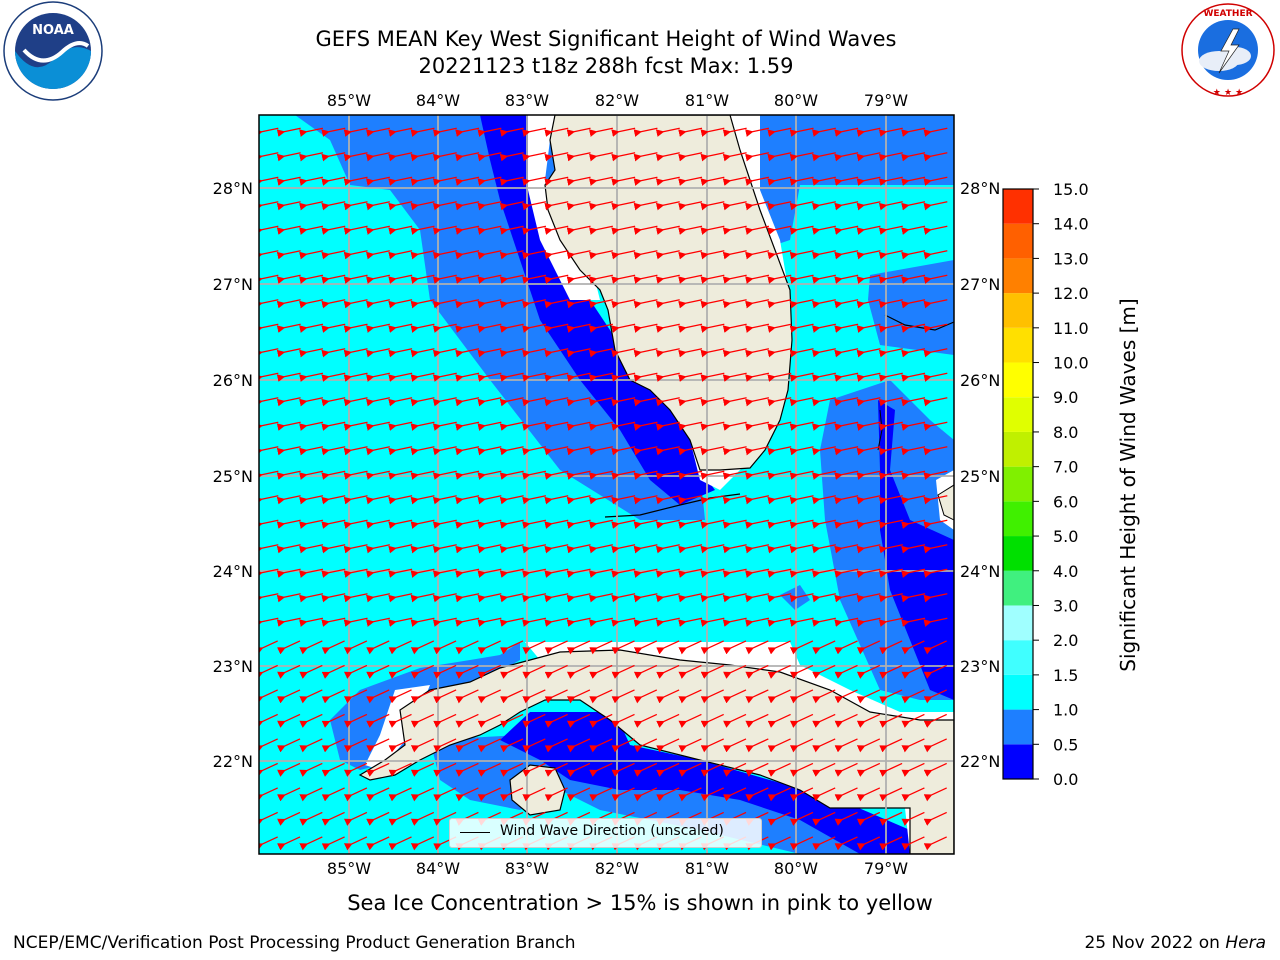  Describe the element at coordinates (1065, 605) in the screenshot. I see `colorbar-tick-label: 3.0` at that location.